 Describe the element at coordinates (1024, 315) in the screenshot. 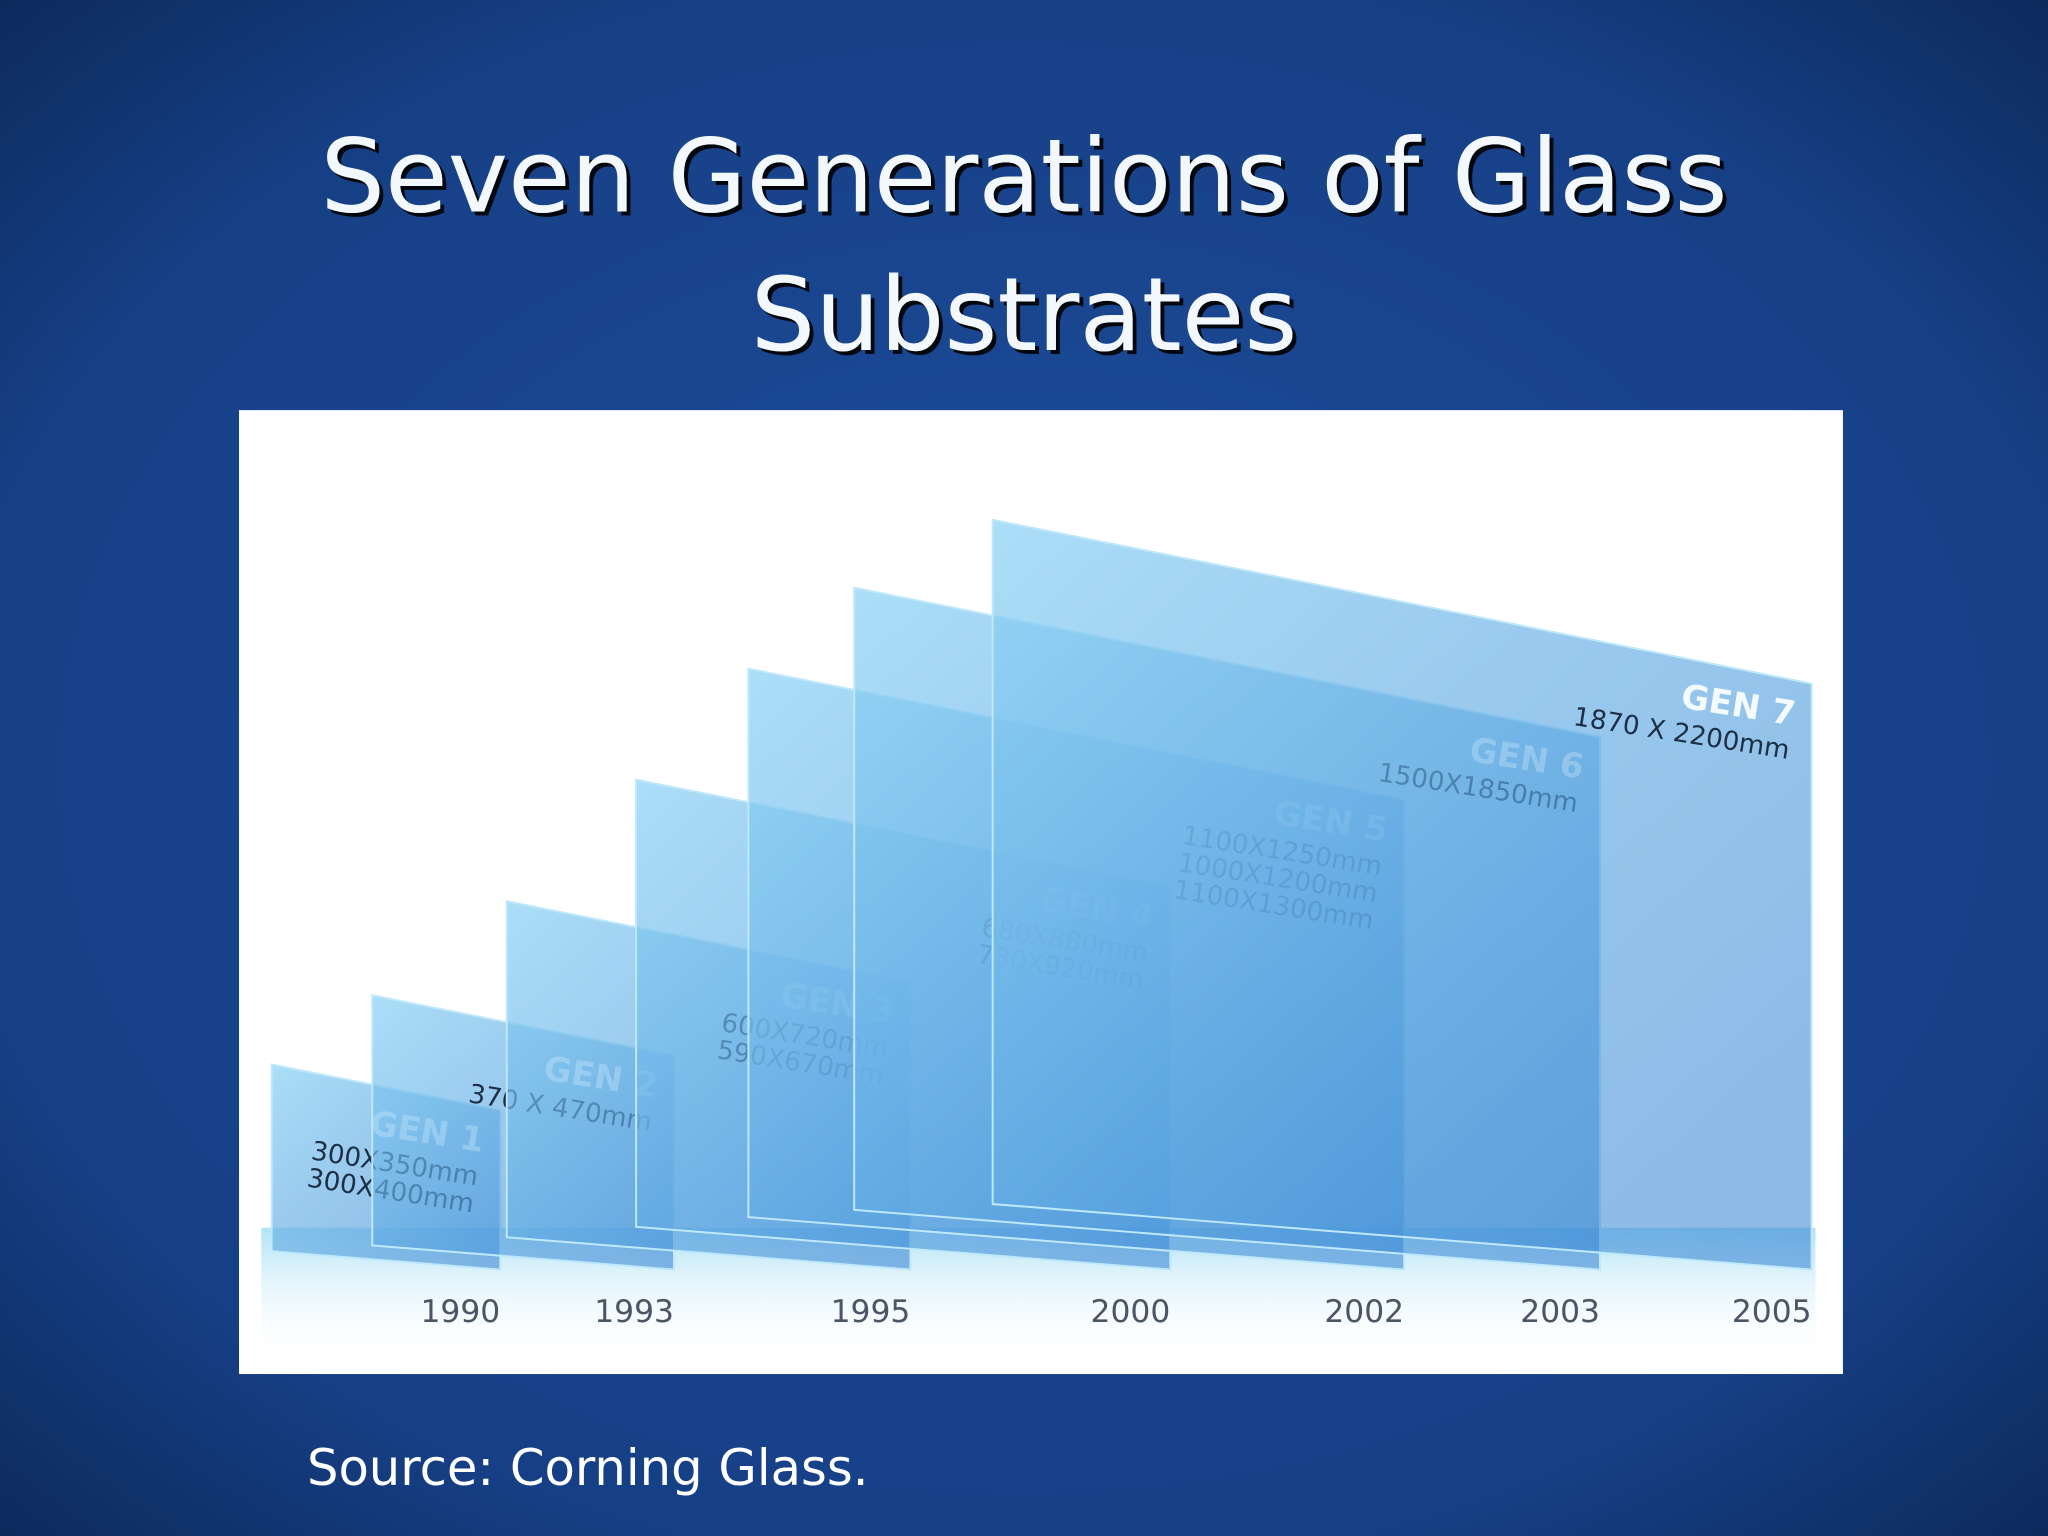

I see `title-line: Substrates` at that location.